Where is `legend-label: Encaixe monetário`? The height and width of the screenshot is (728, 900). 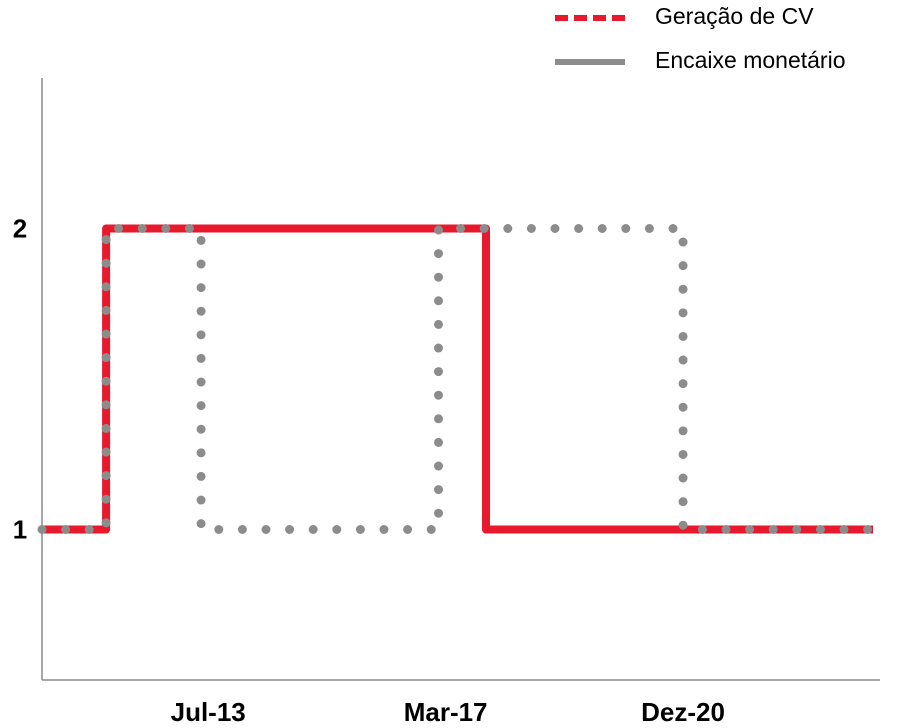 legend-label: Encaixe monetário is located at coordinates (750, 60).